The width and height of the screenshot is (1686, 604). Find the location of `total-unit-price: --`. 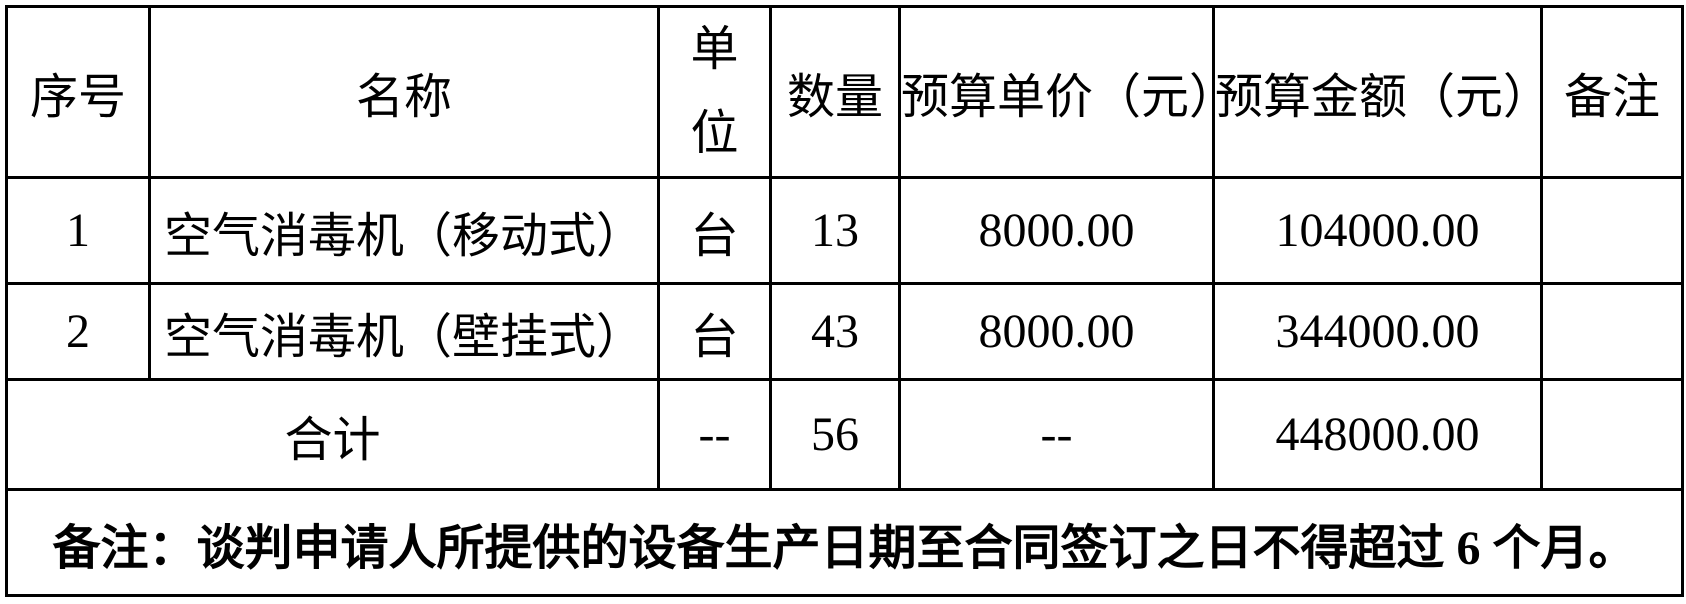

total-unit-price: -- is located at coordinates (1056, 434).